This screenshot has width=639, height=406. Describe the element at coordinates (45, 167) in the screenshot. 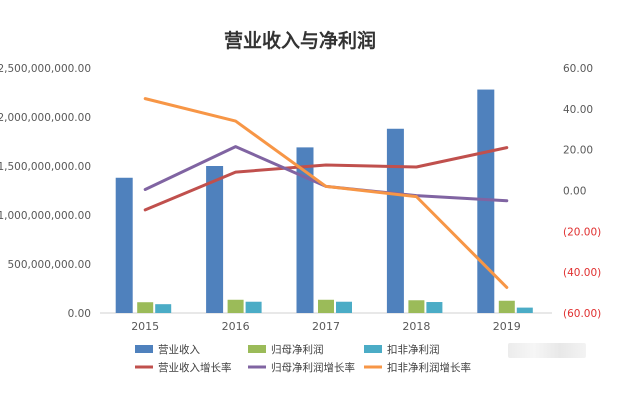

I see `left-tick-label: 1,500,000,000.00` at that location.